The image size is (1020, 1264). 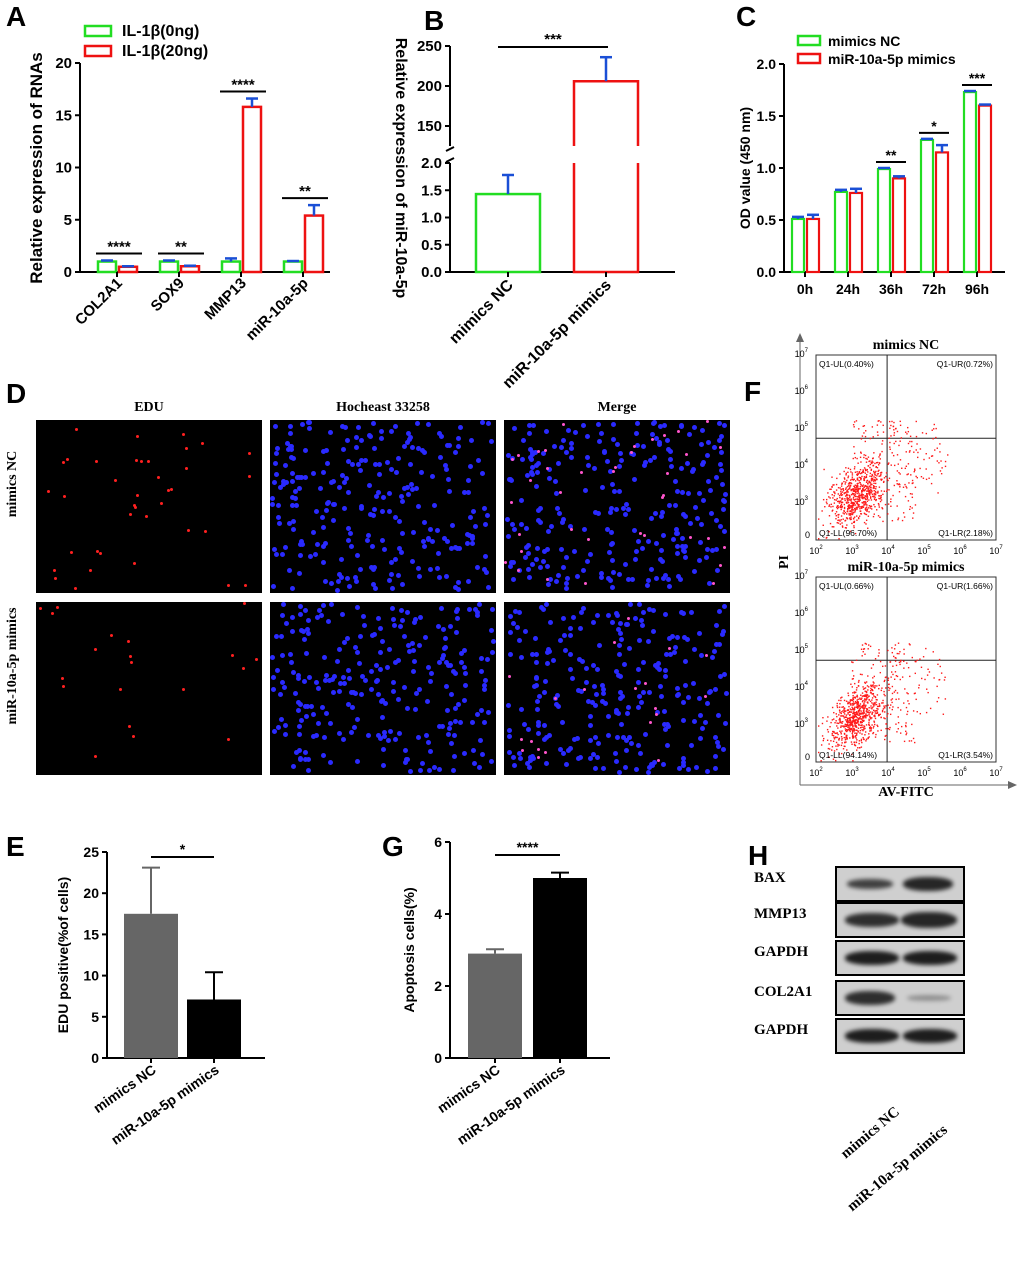 I want to click on chart-a-bar, so click(x=128, y=269).